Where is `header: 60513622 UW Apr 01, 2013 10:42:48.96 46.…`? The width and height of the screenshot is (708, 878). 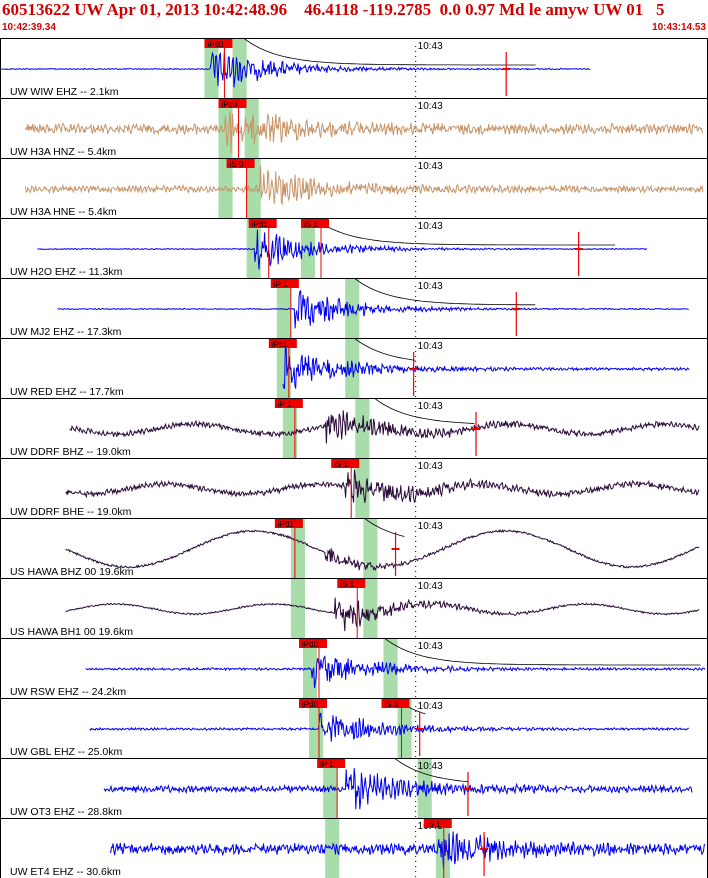 header: 60513622 UW Apr 01, 2013 10:42:48.96 46.… is located at coordinates (354, 19).